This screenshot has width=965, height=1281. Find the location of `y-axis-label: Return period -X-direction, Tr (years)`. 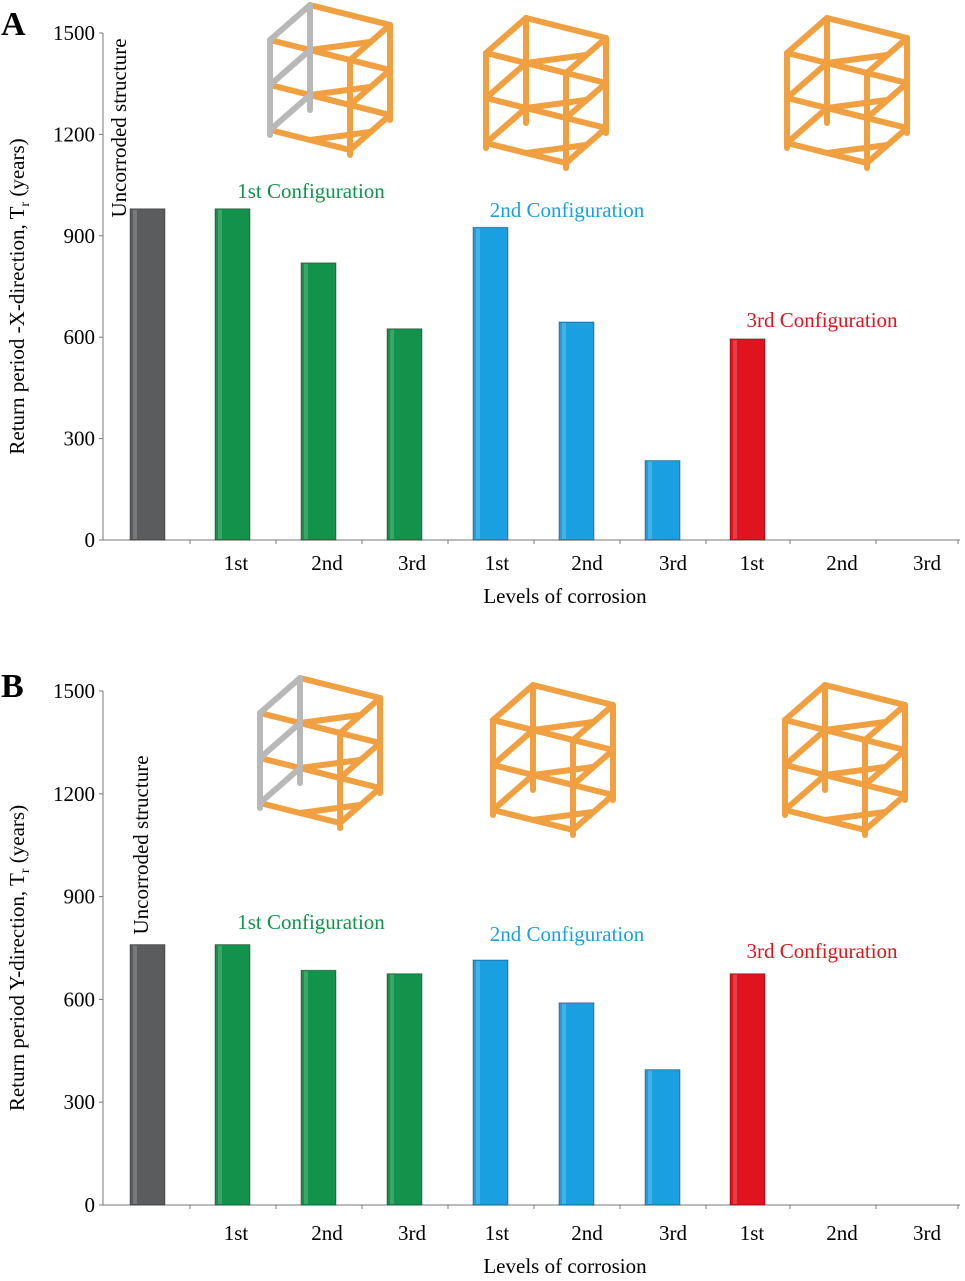

y-axis-label: Return period -X-direction, Tr (years) is located at coordinates (19, 296).